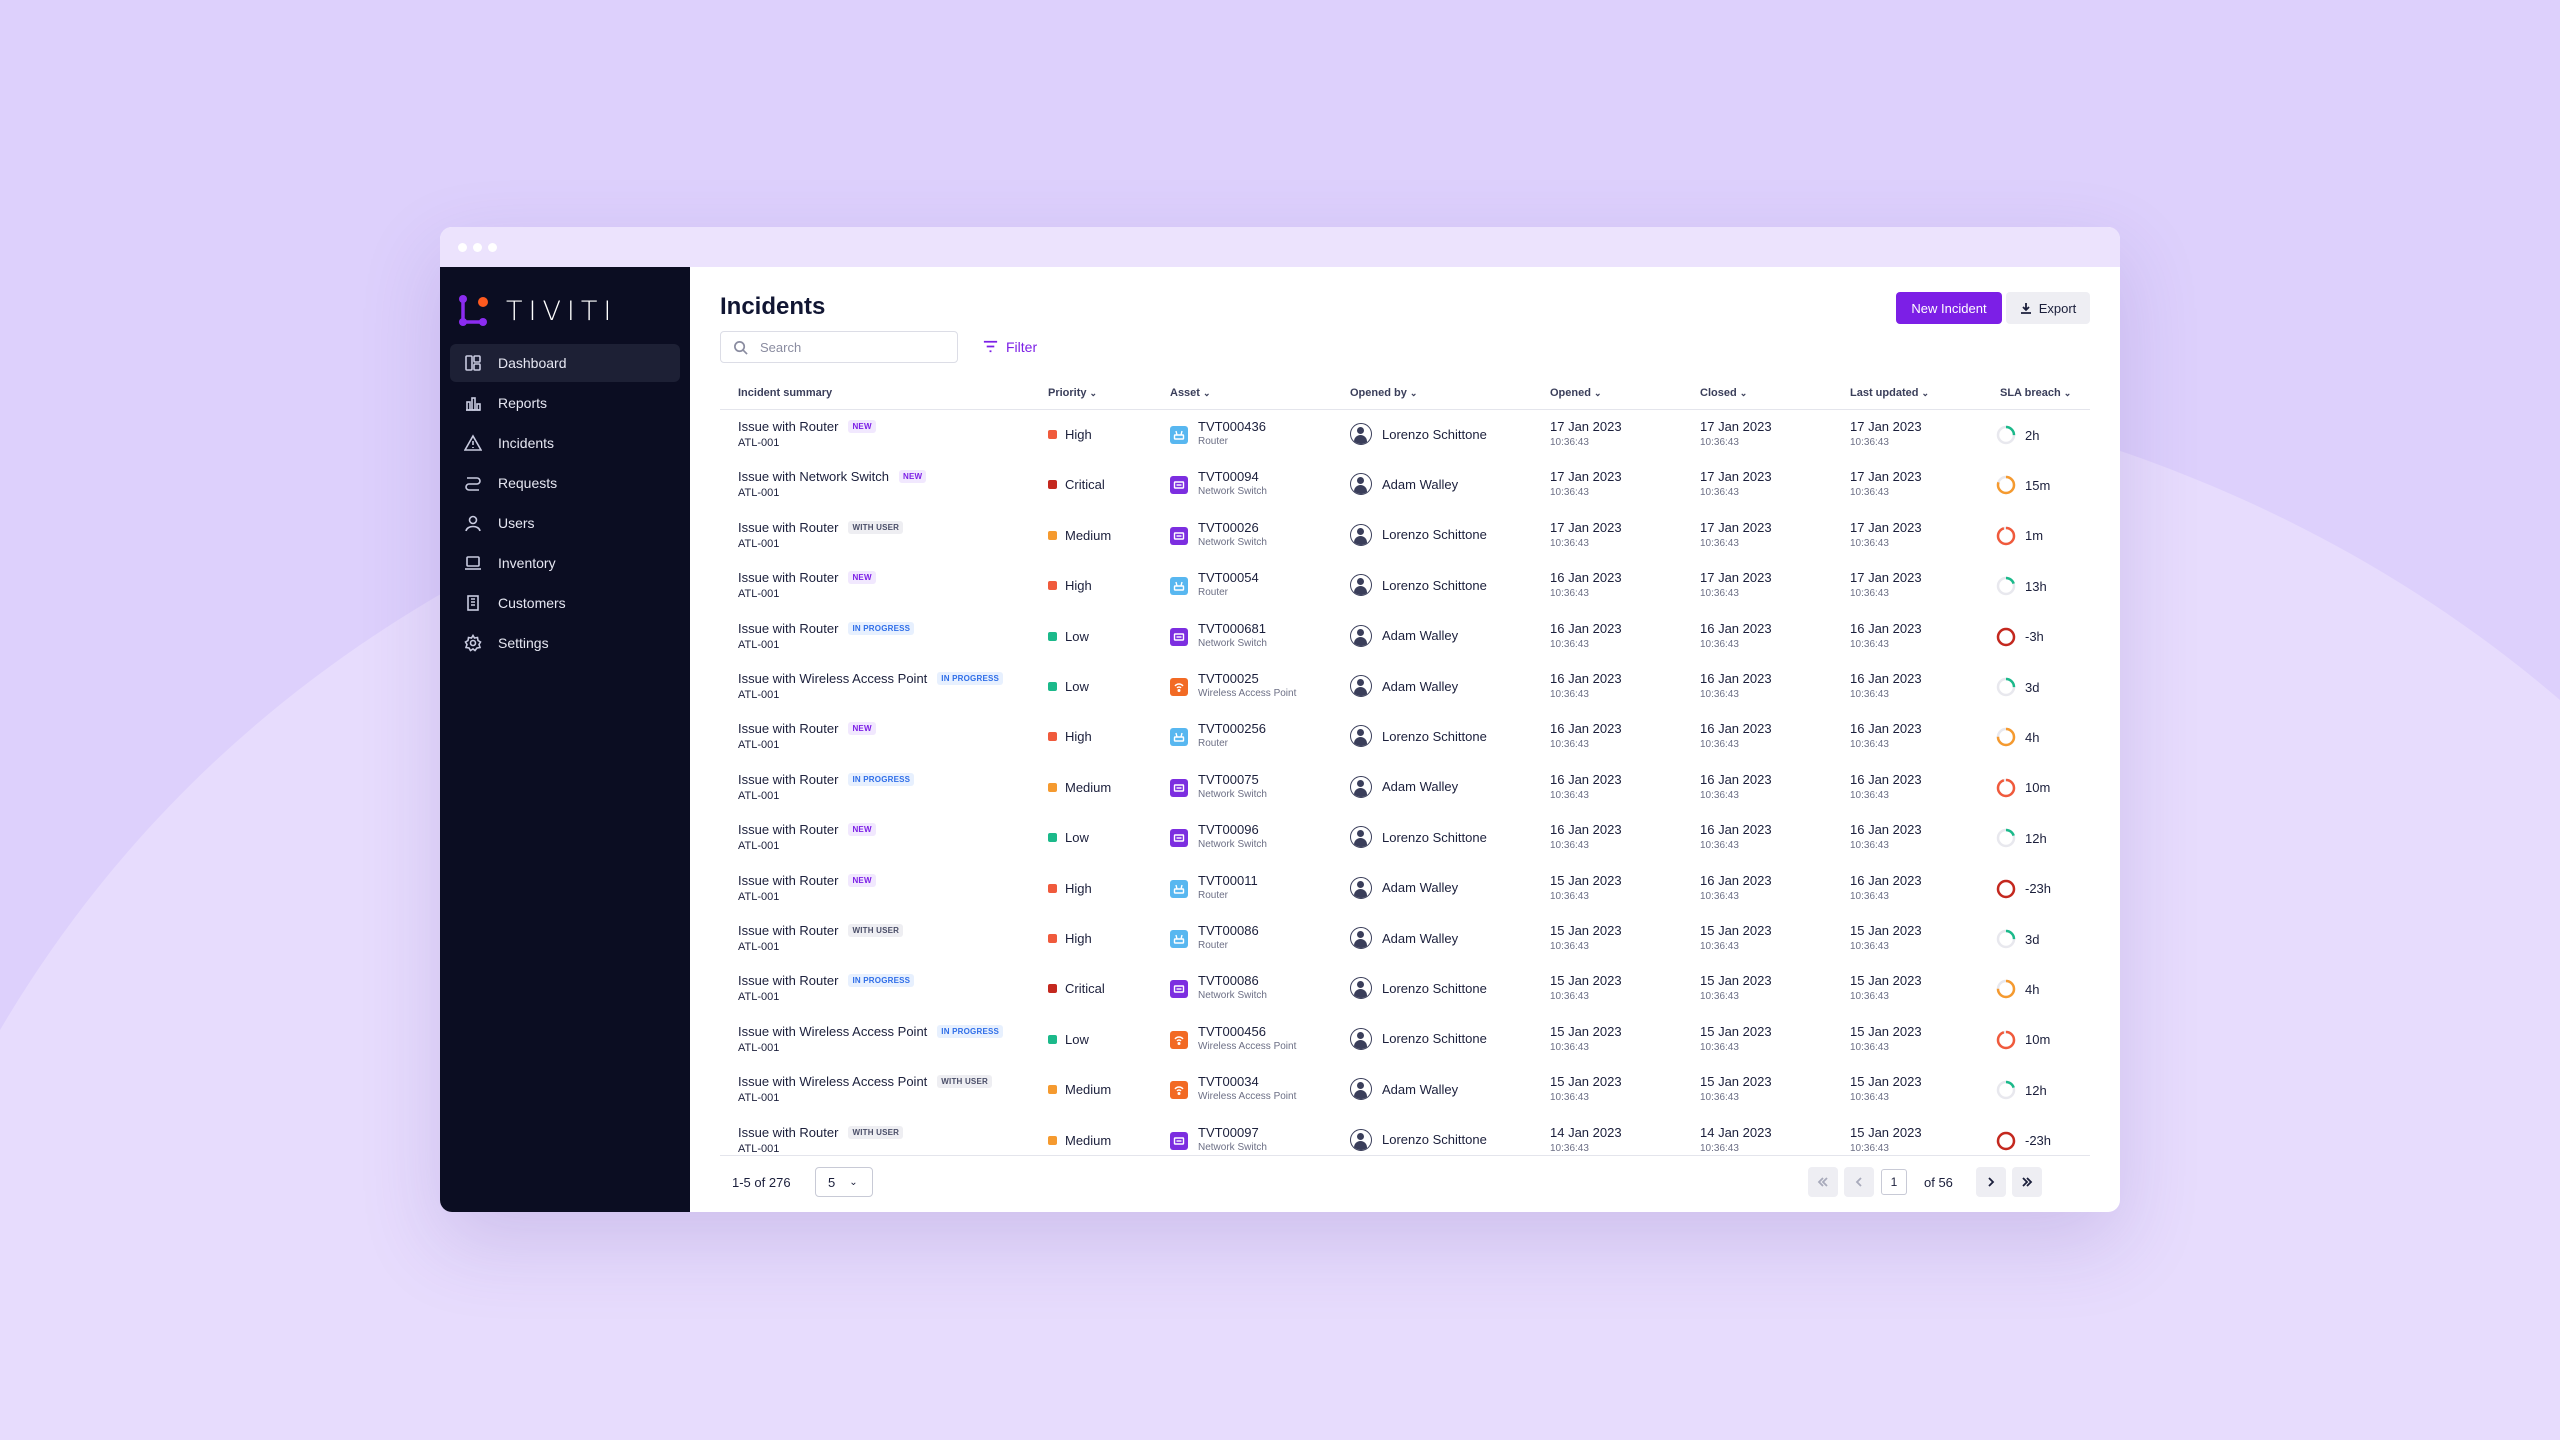 The image size is (2560, 1440). What do you see at coordinates (1228, 779) in the screenshot?
I see `asset-id: TVT00075` at bounding box center [1228, 779].